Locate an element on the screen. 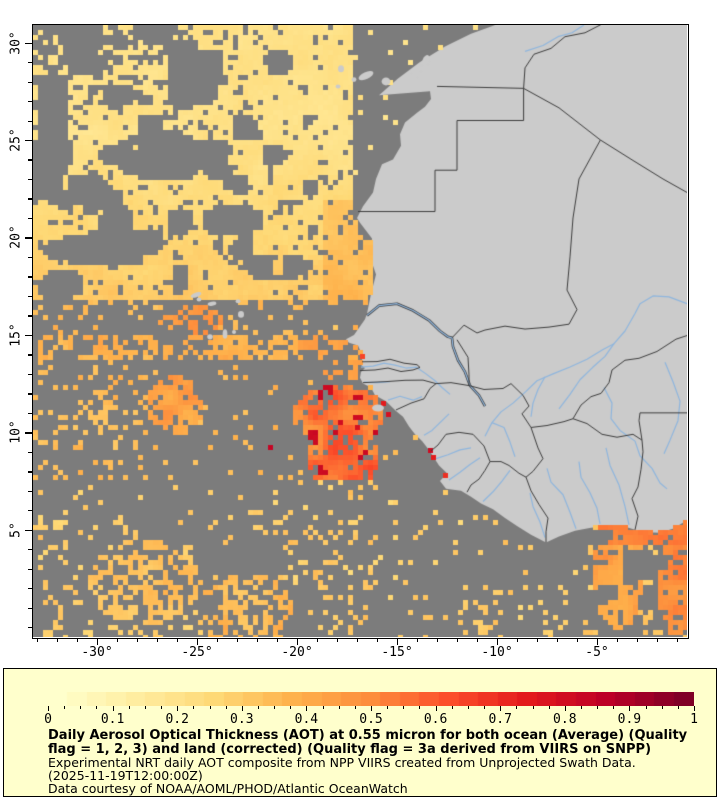 This screenshot has height=800, width=720. y-axis-tick-label: 30° is located at coordinates (16, 42).